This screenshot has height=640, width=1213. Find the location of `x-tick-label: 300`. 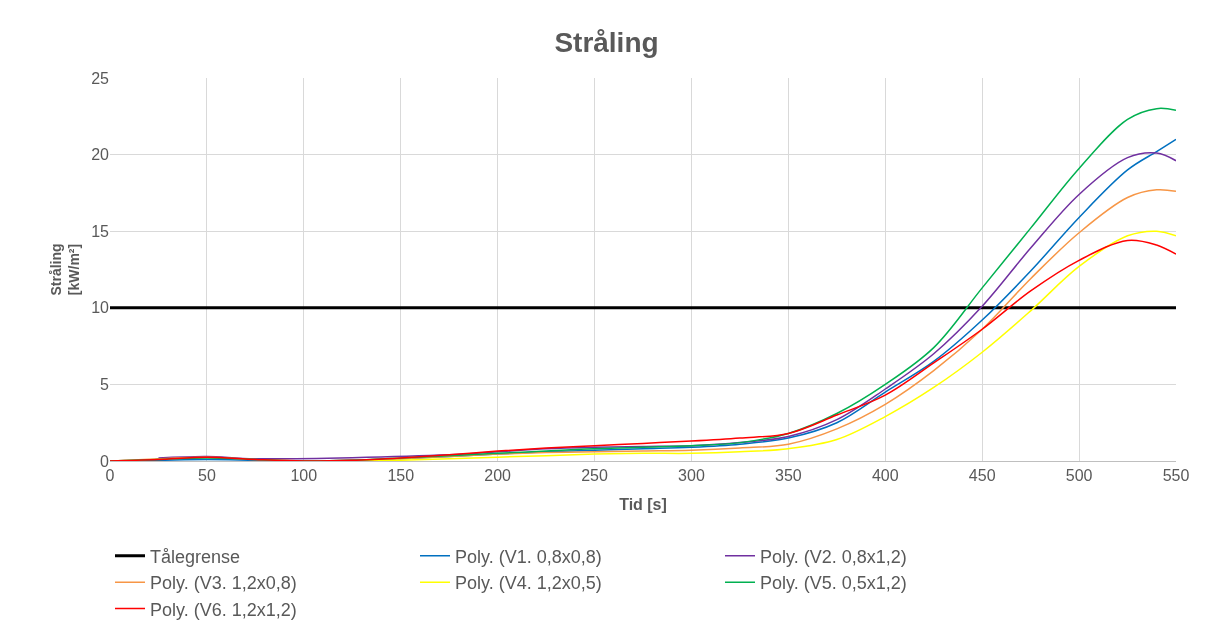

x-tick-label: 300 is located at coordinates (691, 476).